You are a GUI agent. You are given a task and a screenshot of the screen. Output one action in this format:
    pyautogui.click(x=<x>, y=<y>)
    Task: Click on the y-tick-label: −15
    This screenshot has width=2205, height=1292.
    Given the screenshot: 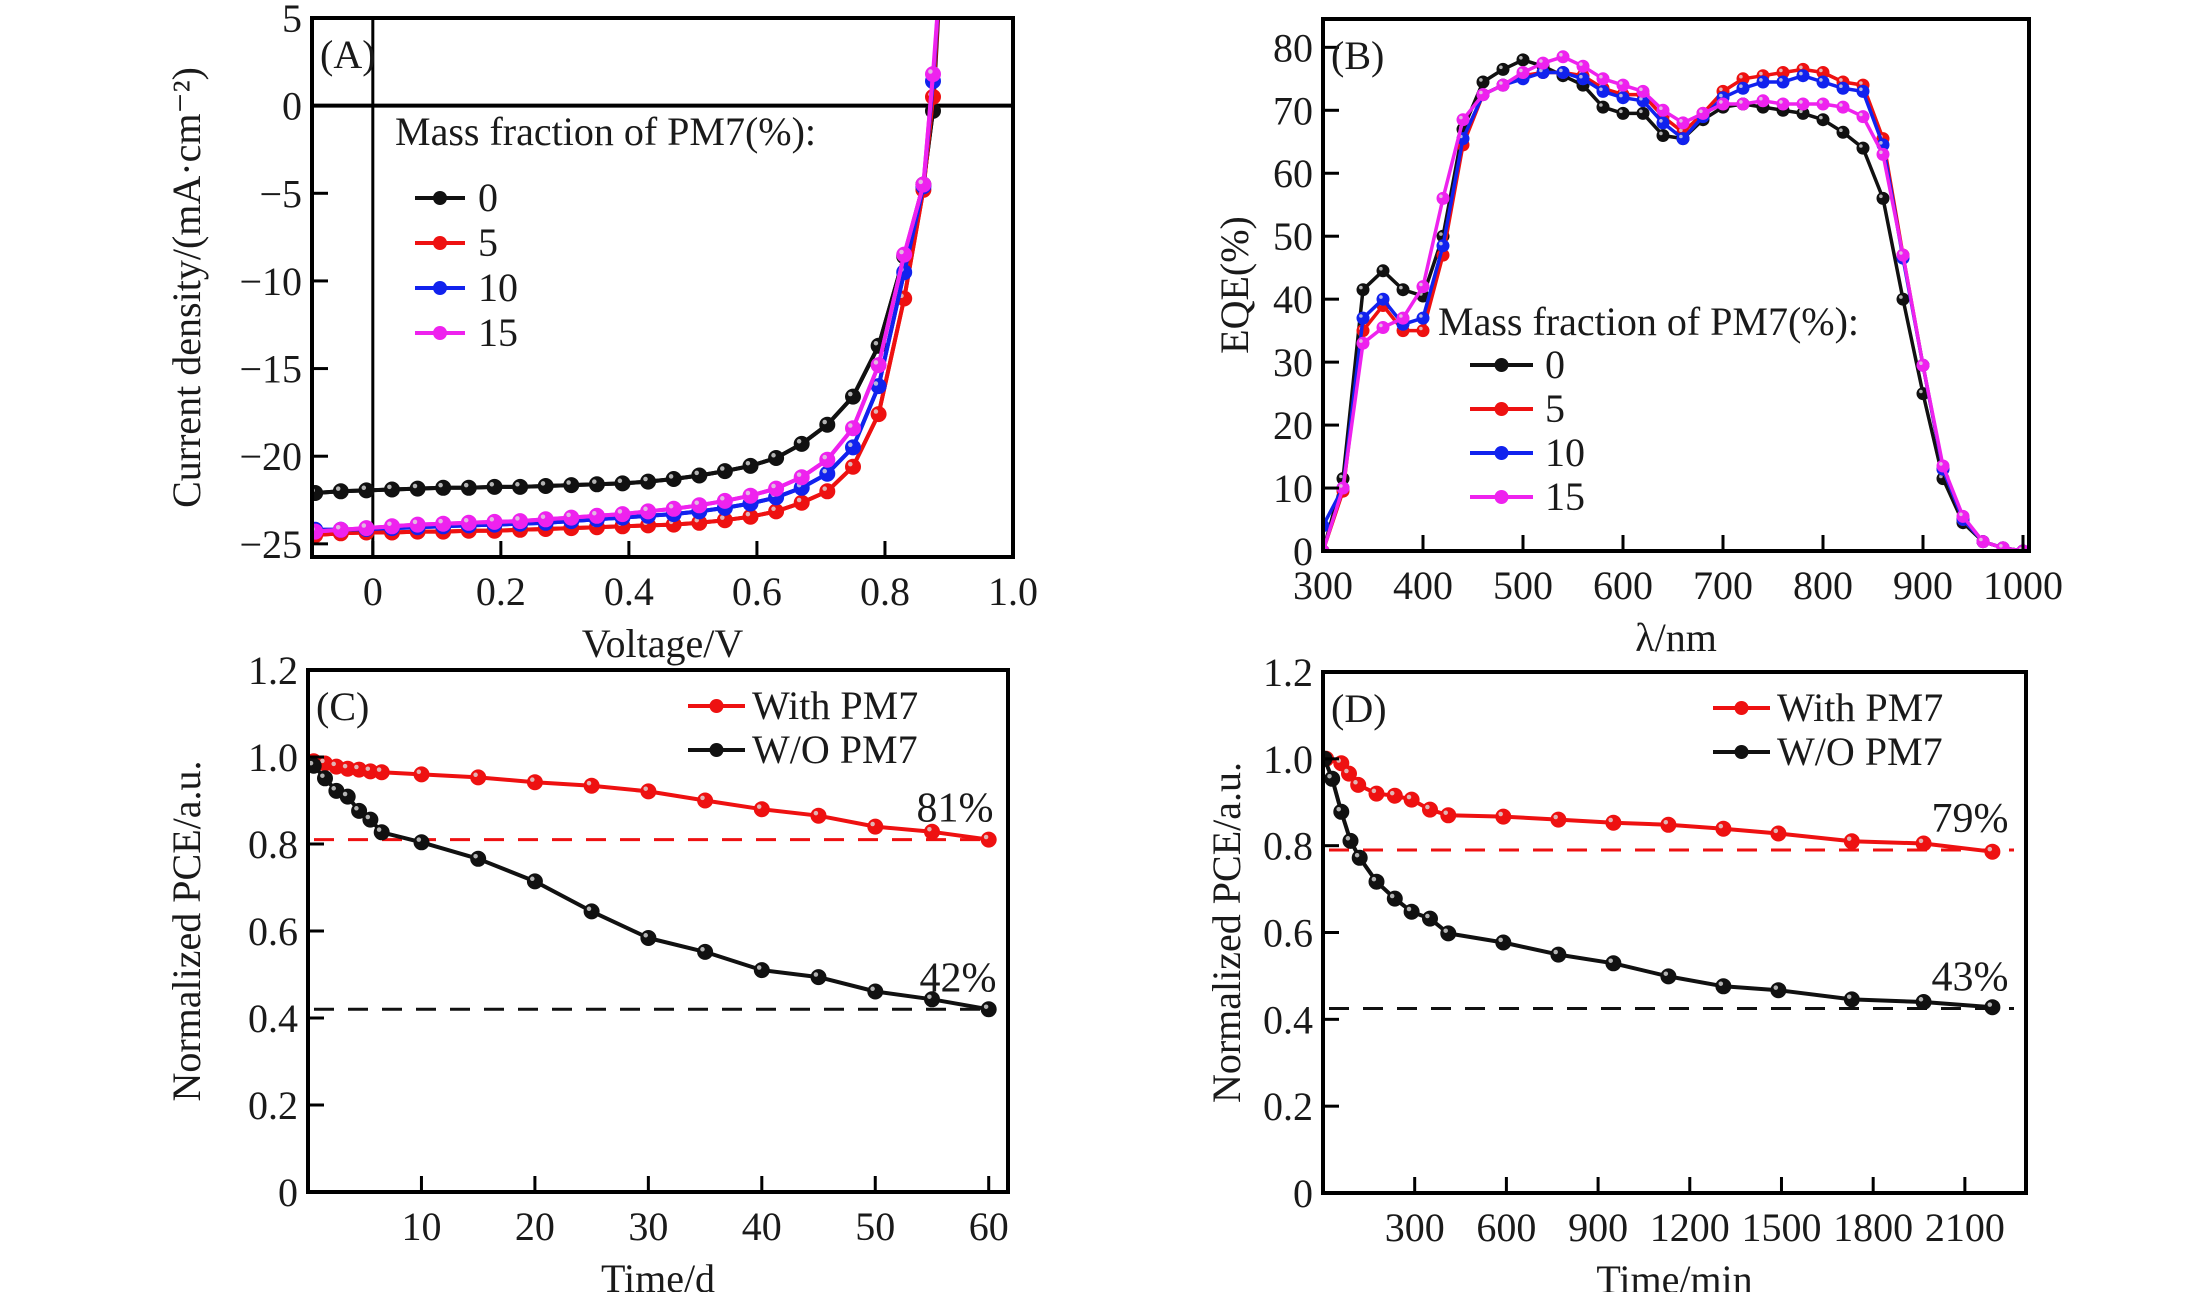 What is the action you would take?
    pyautogui.click(x=270, y=369)
    